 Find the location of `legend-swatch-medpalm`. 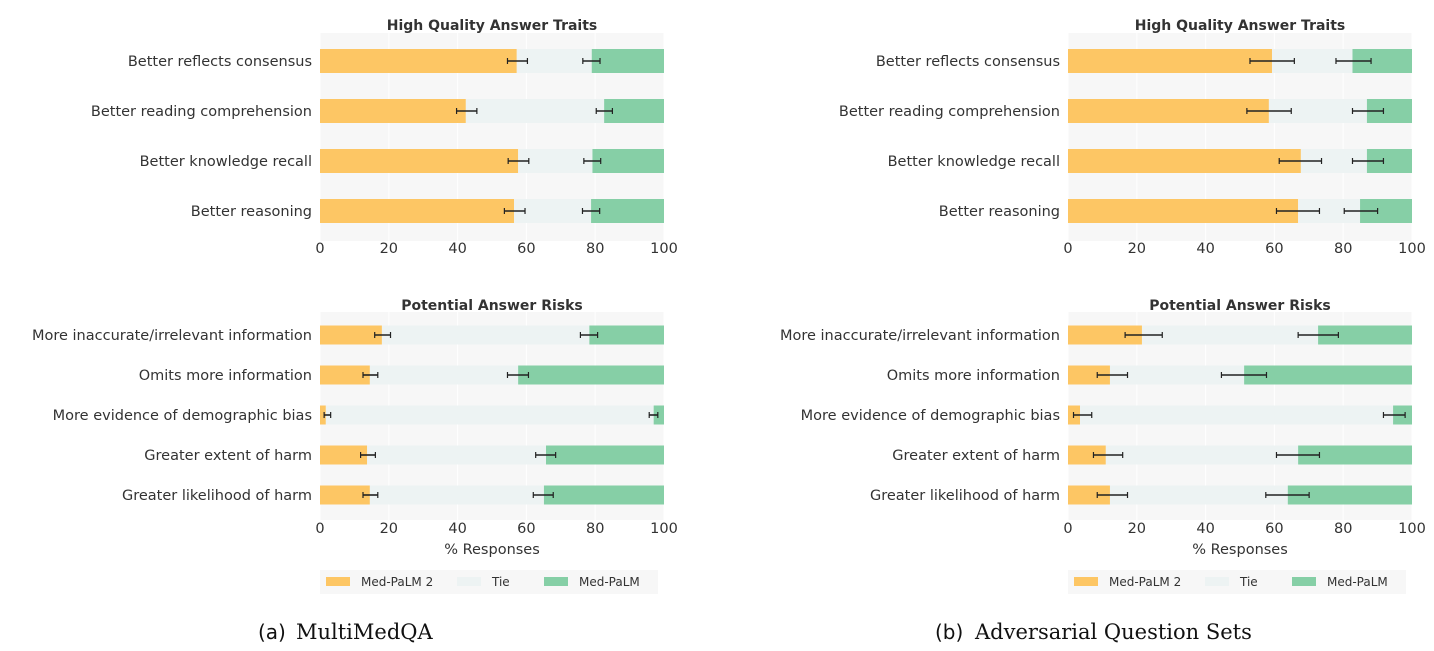

legend-swatch-medpalm is located at coordinates (1304, 581).